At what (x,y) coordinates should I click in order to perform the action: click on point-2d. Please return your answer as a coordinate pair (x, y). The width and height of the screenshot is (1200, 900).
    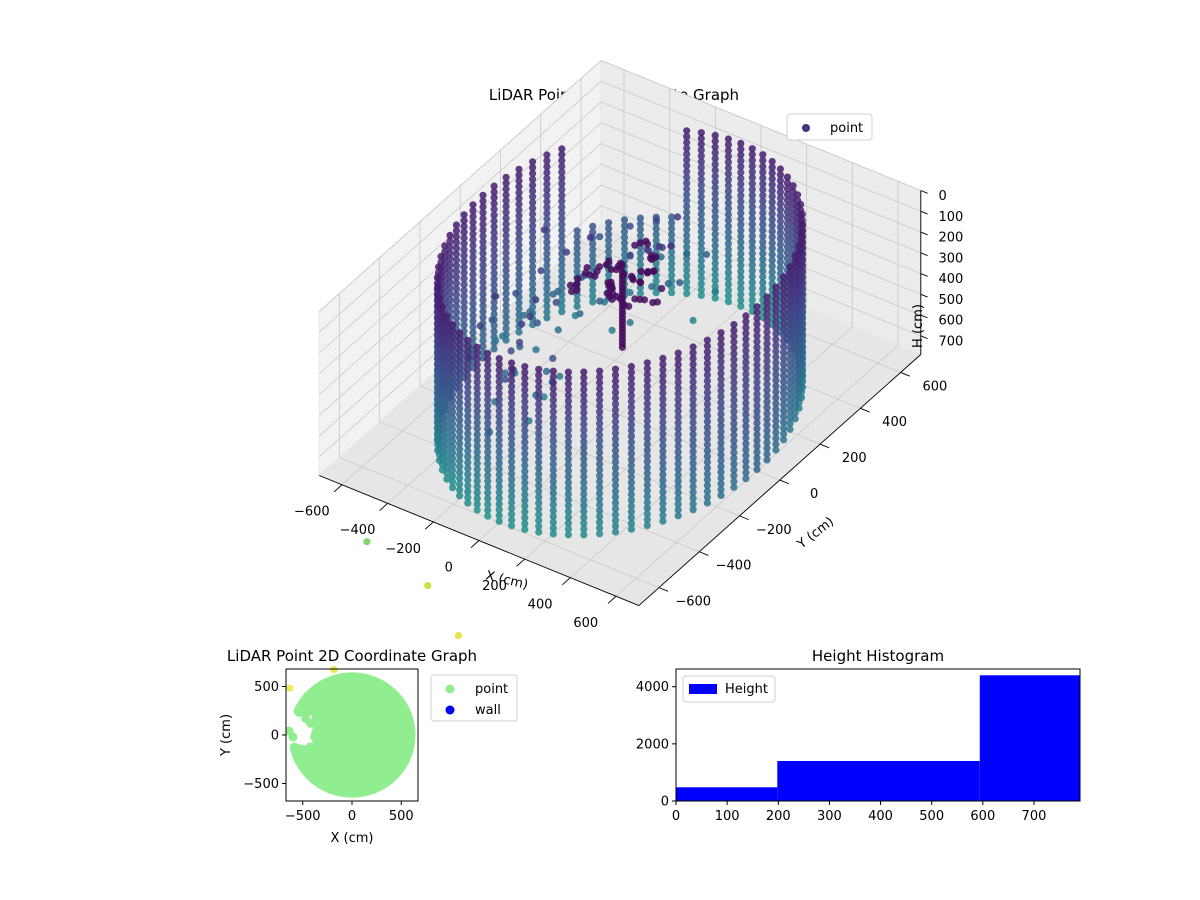
    Looking at the image, I should click on (311, 723).